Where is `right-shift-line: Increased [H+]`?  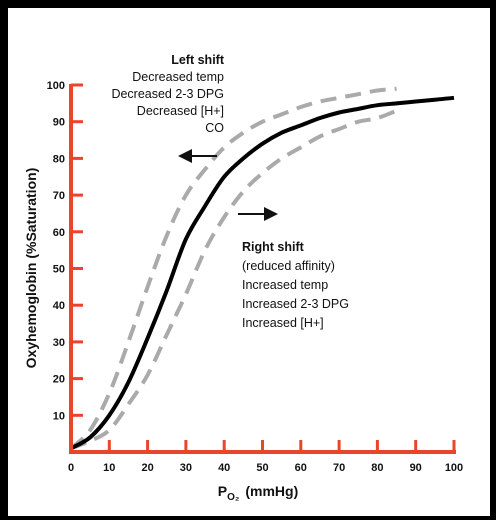
right-shift-line: Increased [H+] is located at coordinates (283, 323).